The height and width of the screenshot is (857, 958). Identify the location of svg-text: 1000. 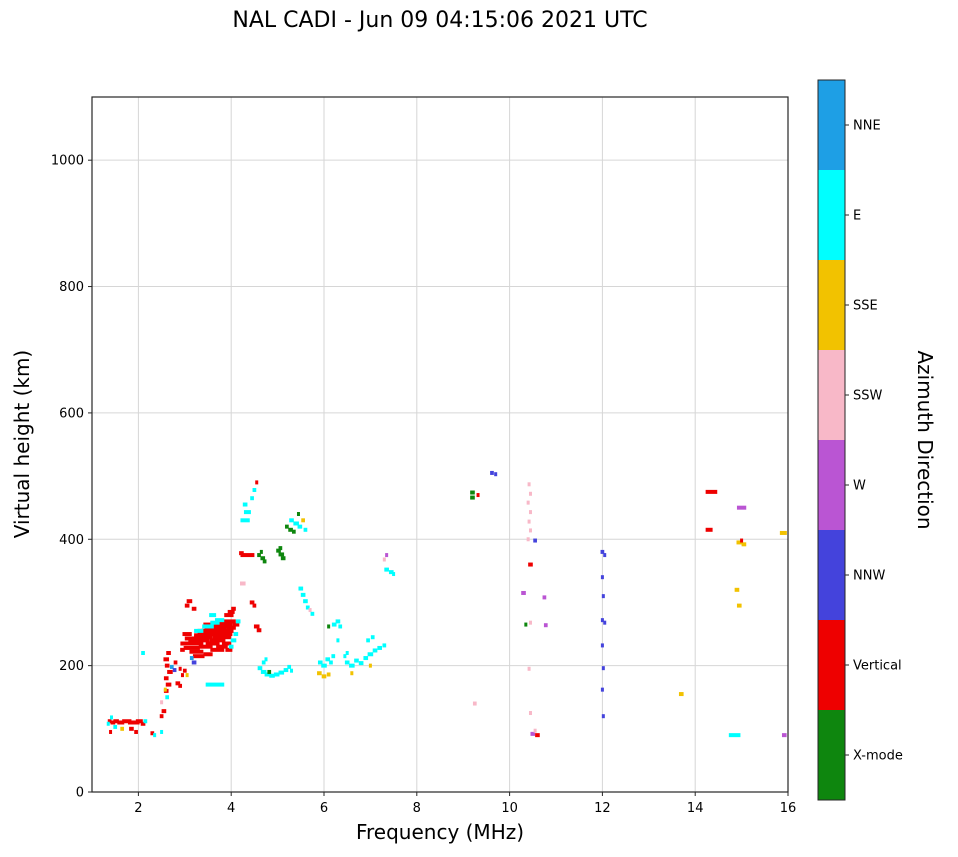
(67, 161).